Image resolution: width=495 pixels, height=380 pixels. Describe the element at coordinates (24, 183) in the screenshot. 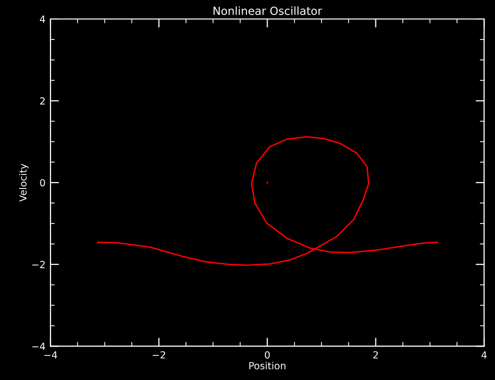

I see `y-axis-title: Velocity` at that location.